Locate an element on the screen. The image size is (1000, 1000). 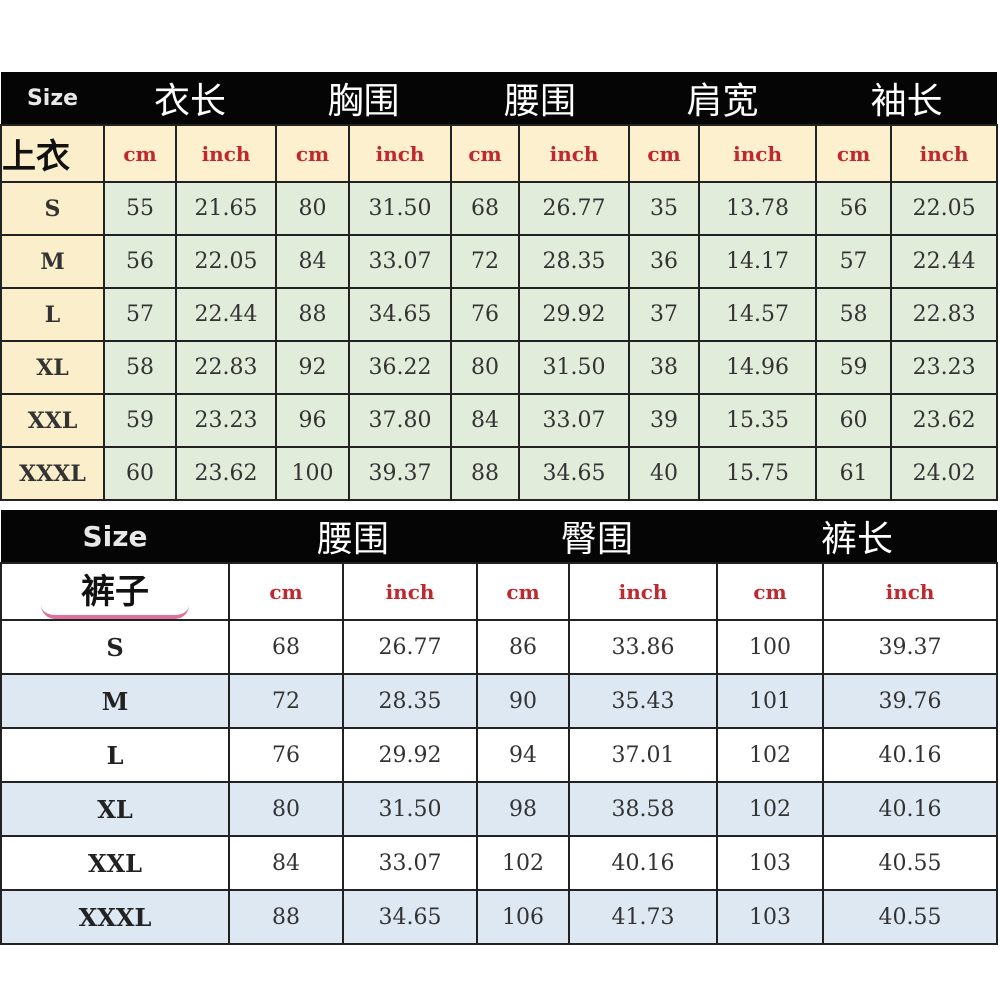
value-cell: 98 is located at coordinates (523, 809).